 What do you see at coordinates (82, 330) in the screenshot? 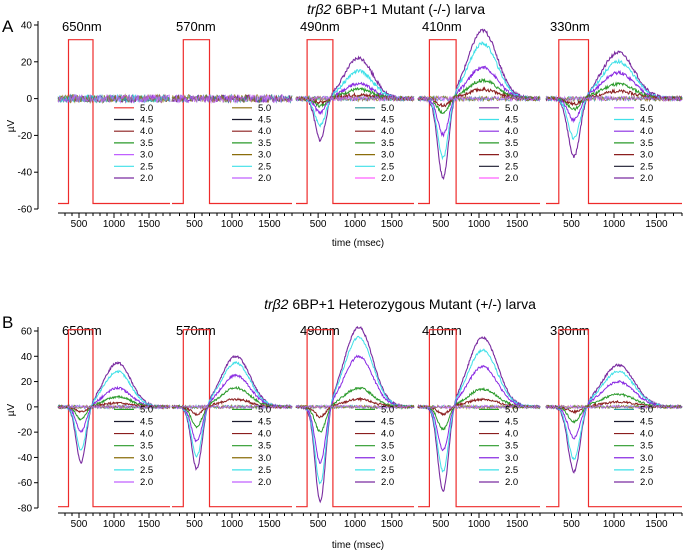
I see `wavelength-label: 650nm` at bounding box center [82, 330].